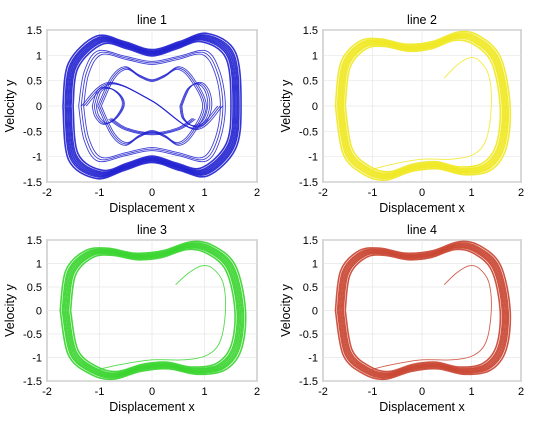  Describe the element at coordinates (422, 20) in the screenshot. I see `chart-title: line 2` at that location.